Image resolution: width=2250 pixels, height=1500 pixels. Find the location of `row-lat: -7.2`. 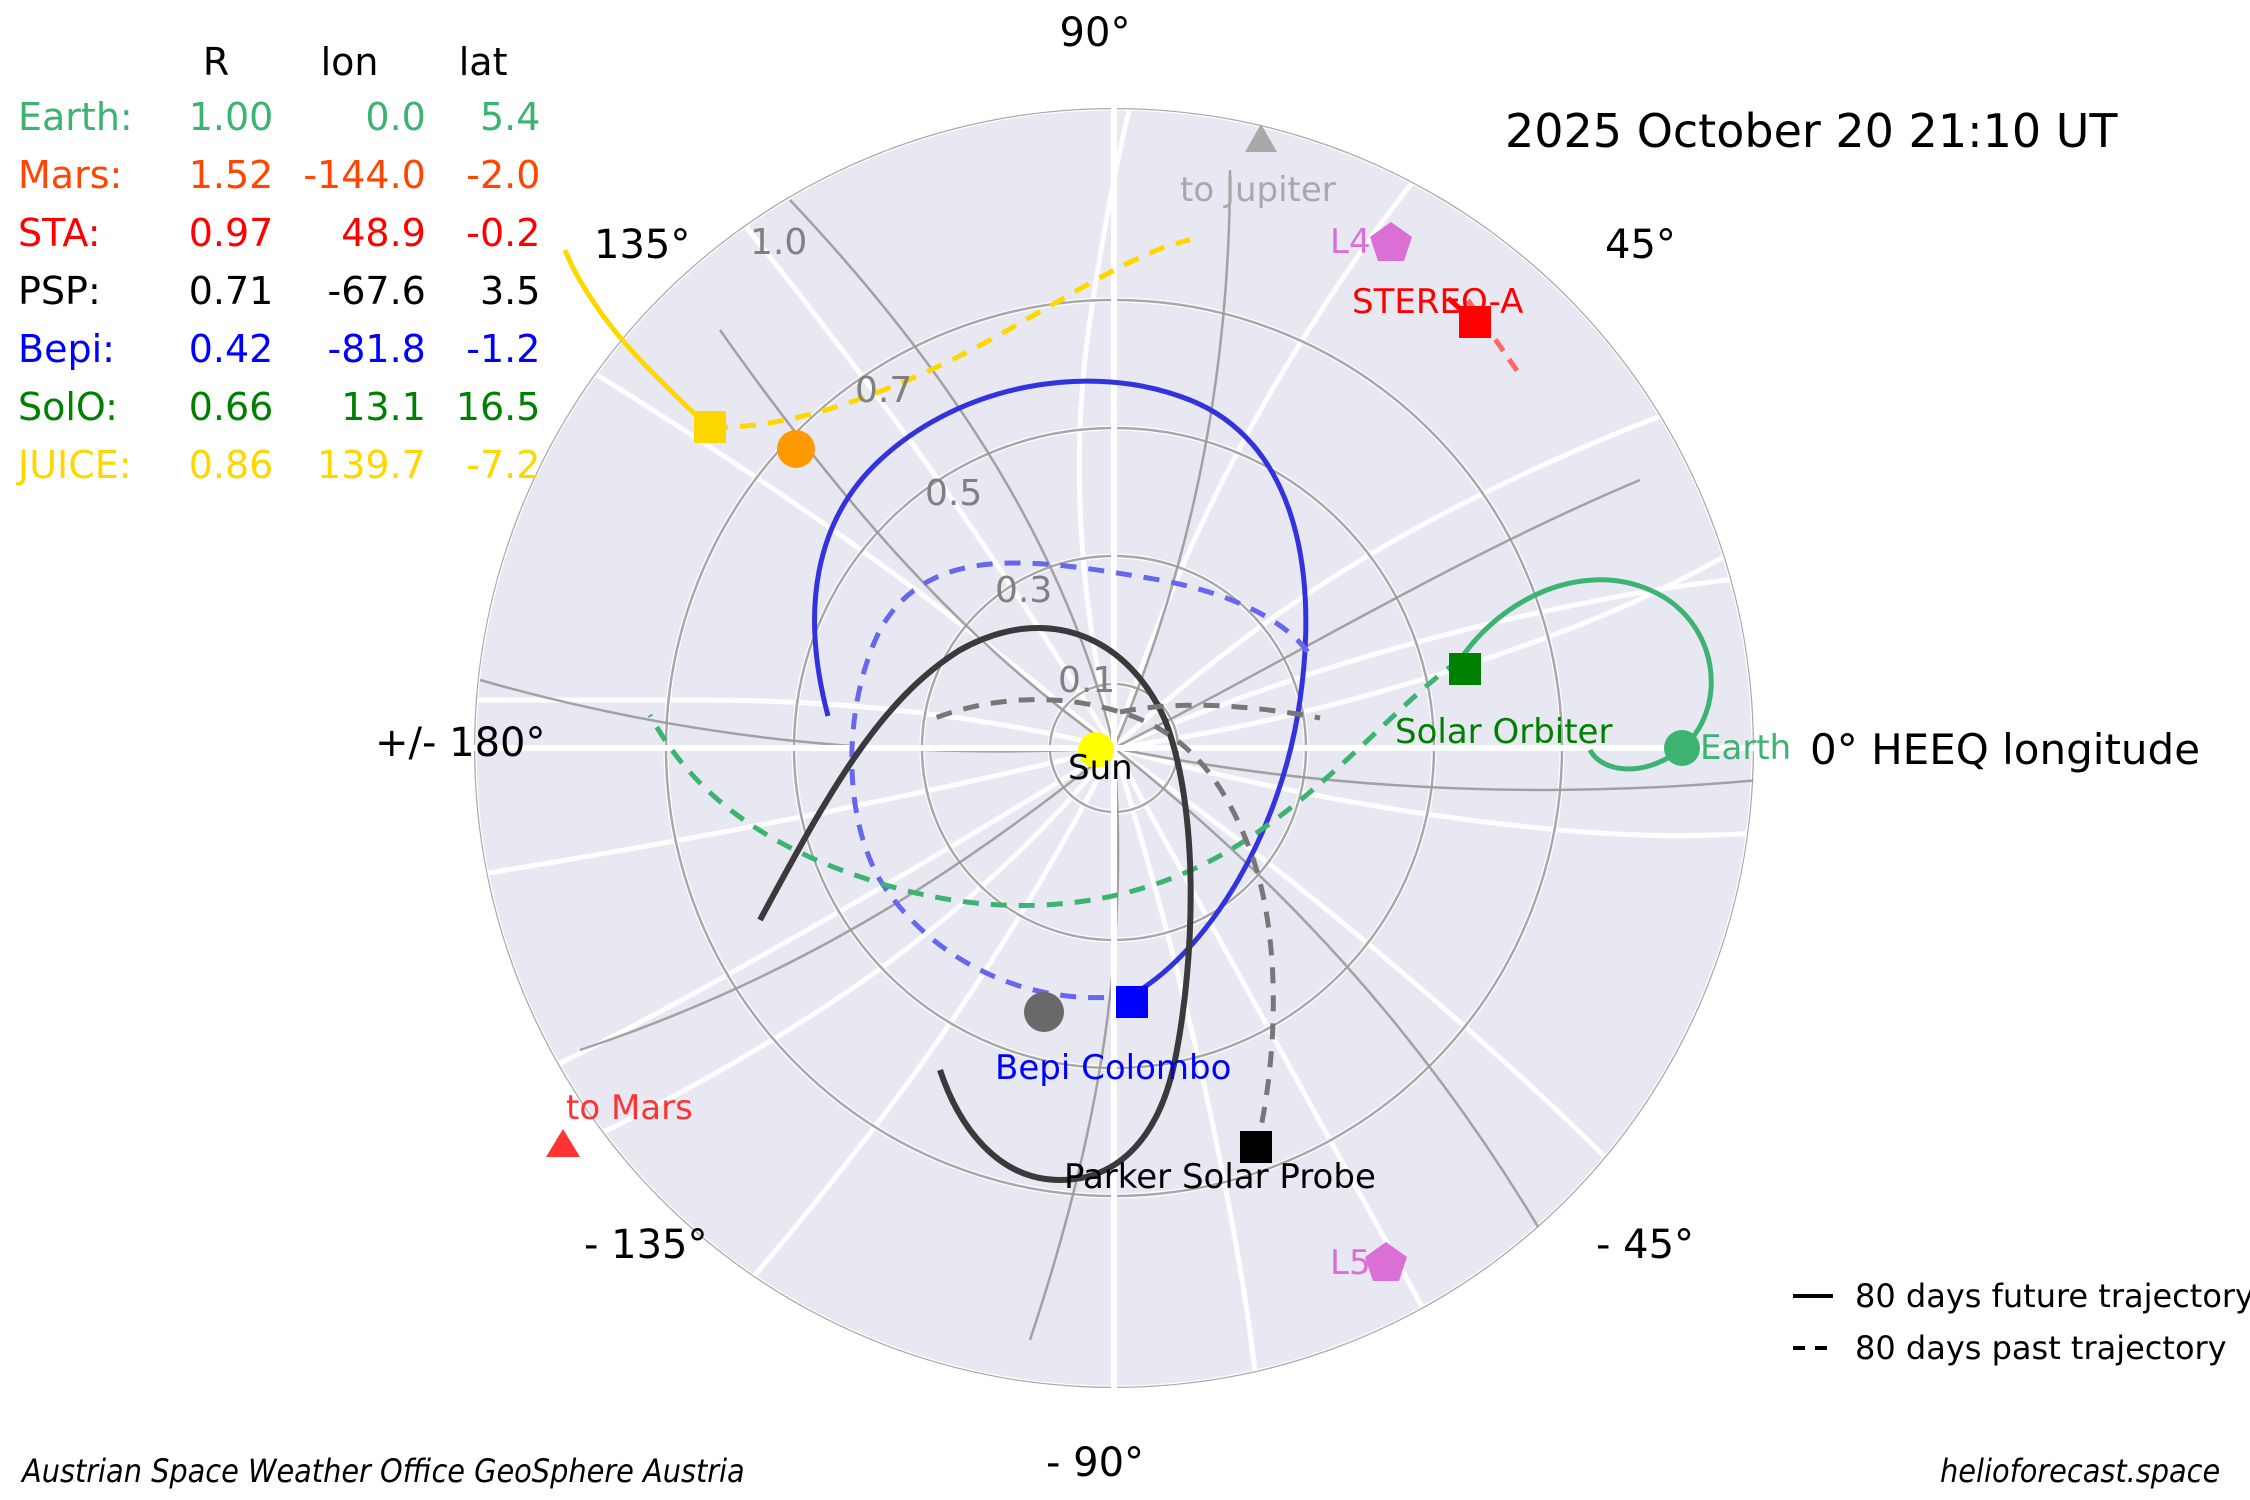

row-lat: -7.2 is located at coordinates (503, 465).